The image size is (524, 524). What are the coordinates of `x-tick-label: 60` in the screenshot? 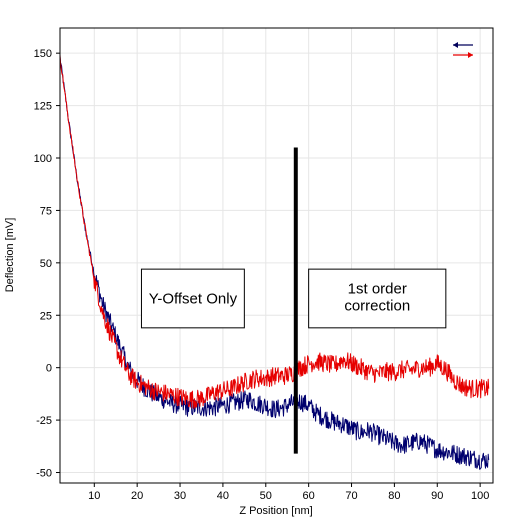 It's located at (309, 496).